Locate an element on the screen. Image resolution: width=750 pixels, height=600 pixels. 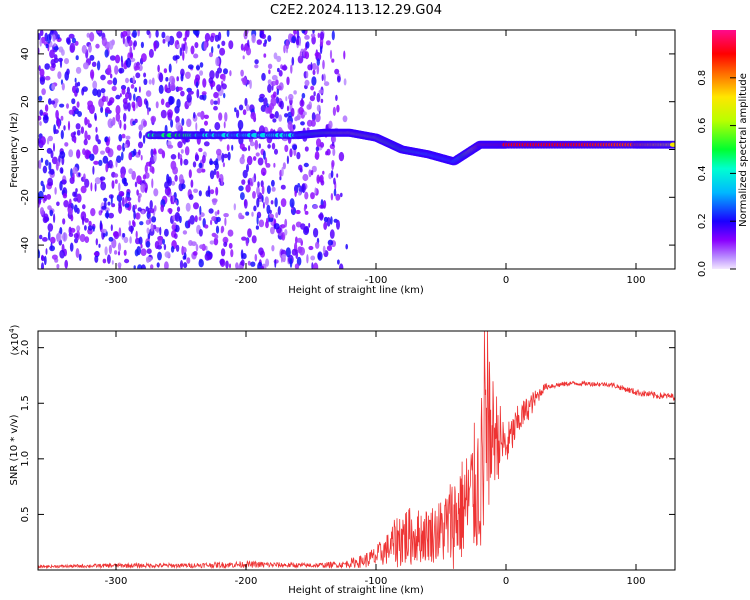
x-tick-label: 0 is located at coordinates (506, 581).